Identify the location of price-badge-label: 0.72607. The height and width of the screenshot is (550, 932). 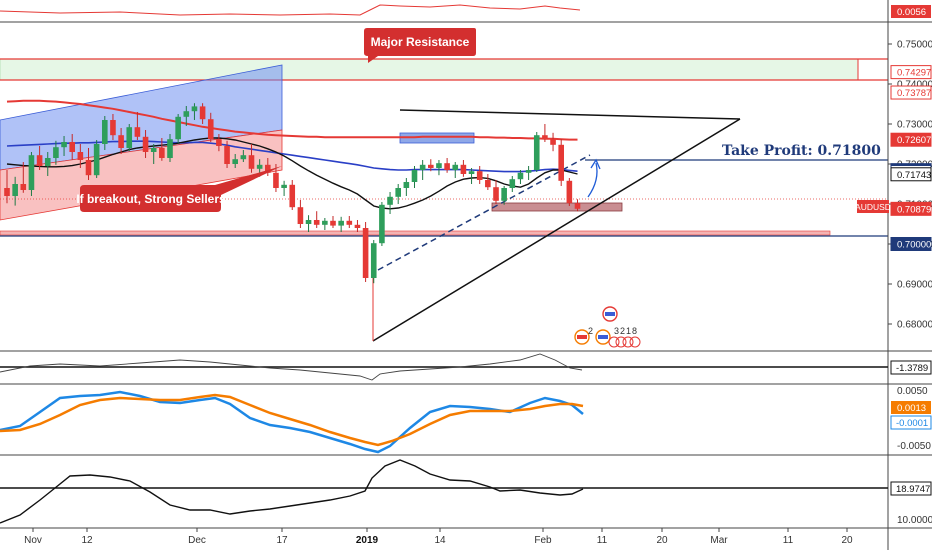
(914, 140).